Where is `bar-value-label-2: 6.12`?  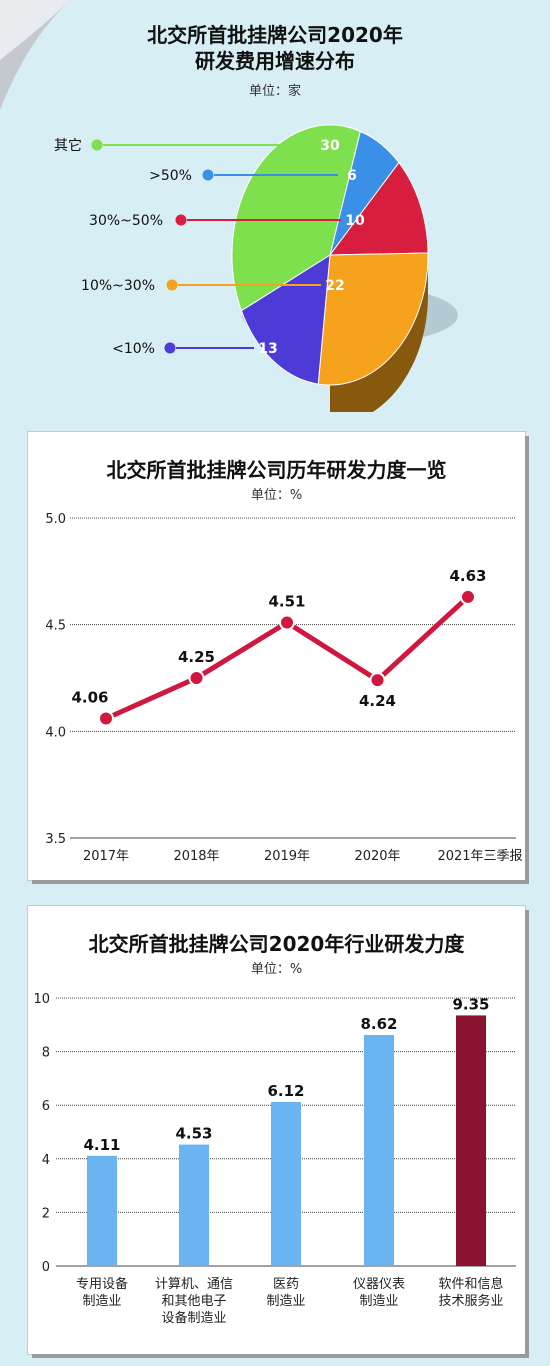
bar-value-label-2: 6.12 is located at coordinates (285, 1091).